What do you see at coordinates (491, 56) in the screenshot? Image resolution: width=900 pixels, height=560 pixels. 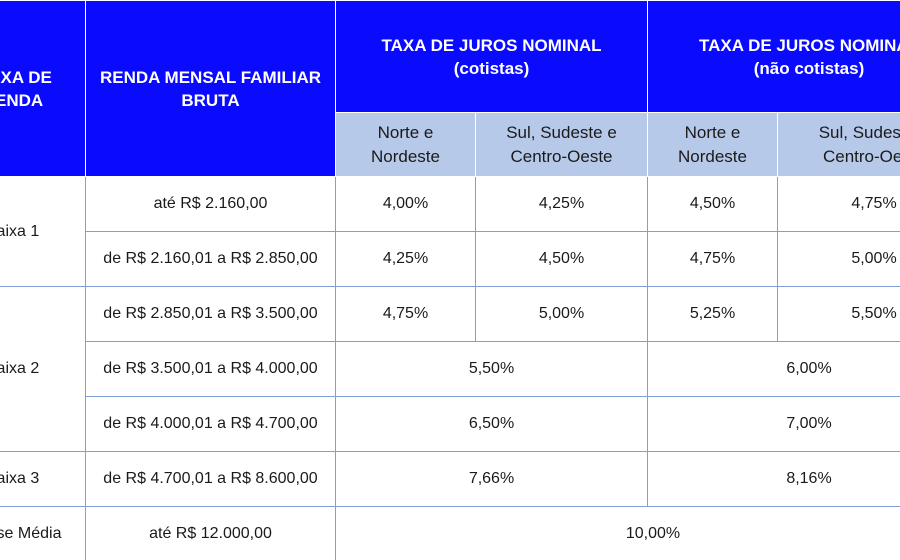 I see `header-taxa-cotistas: TAXA DE JUROS NOMINAL (cotistas)` at bounding box center [491, 56].